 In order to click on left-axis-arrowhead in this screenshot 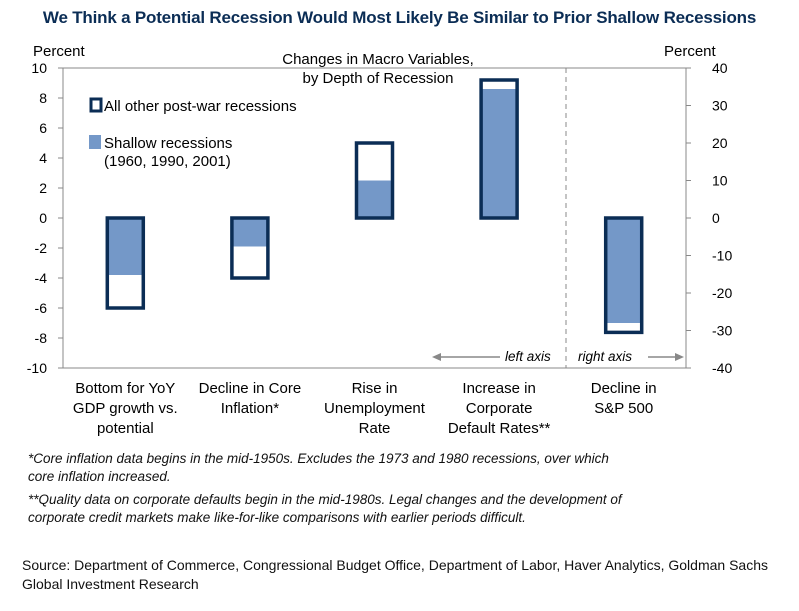, I will do `click(436, 357)`.